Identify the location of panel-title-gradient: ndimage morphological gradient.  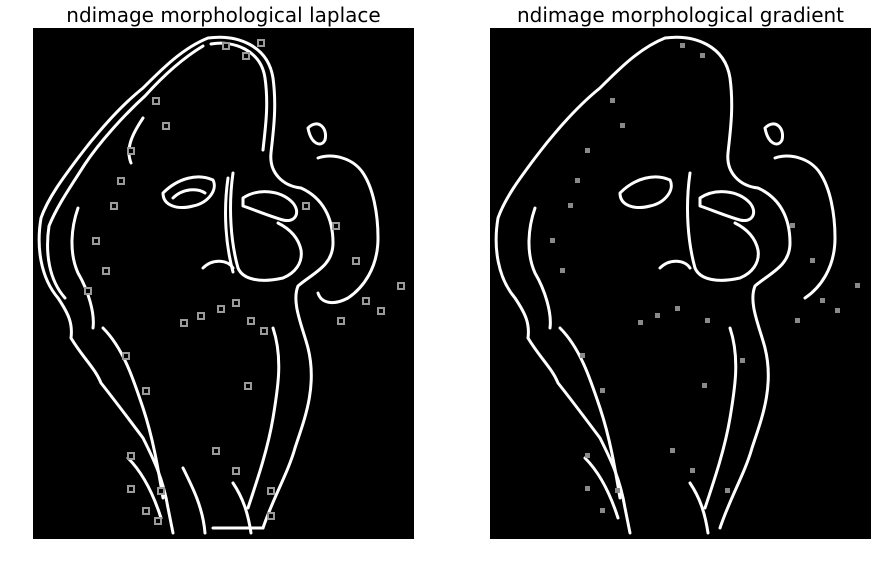
(680, 15).